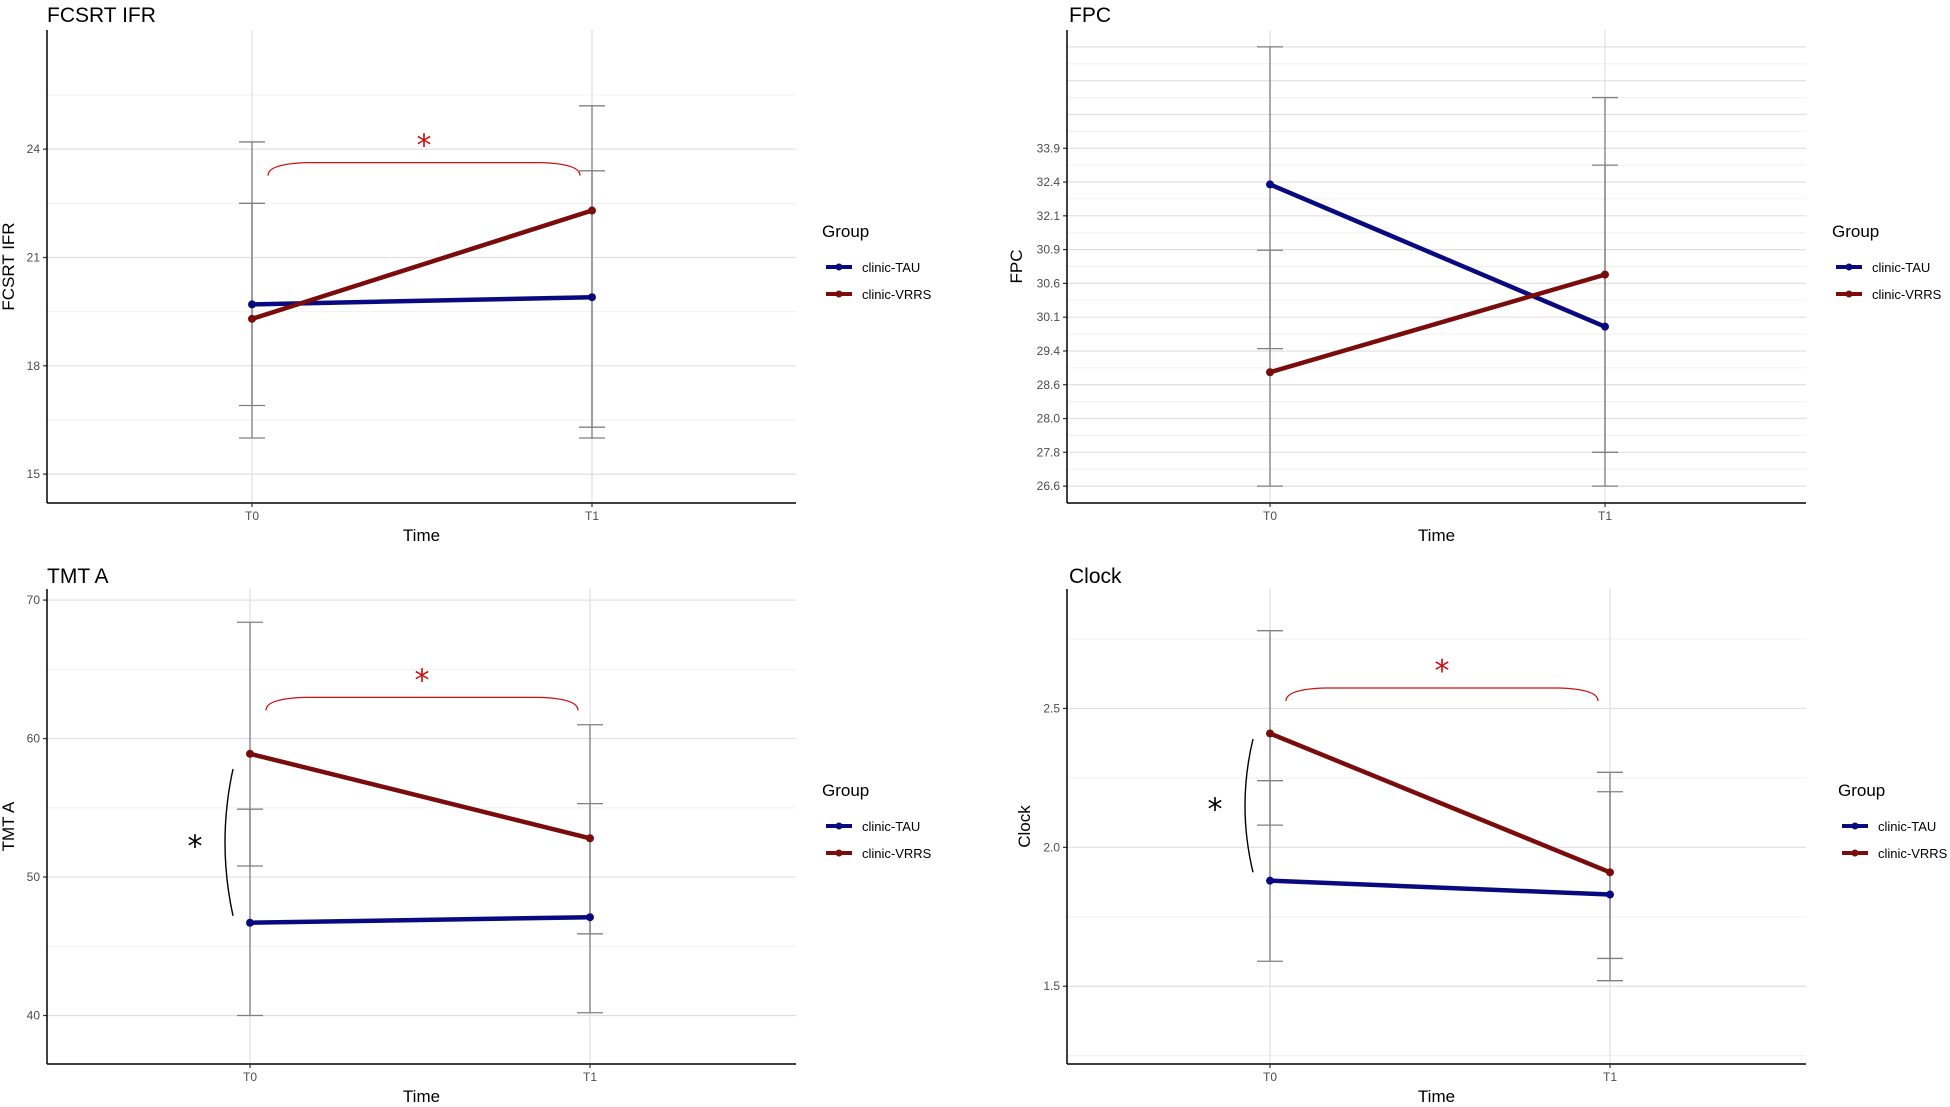  I want to click on y-tick-label: 2.5, so click(1051, 708).